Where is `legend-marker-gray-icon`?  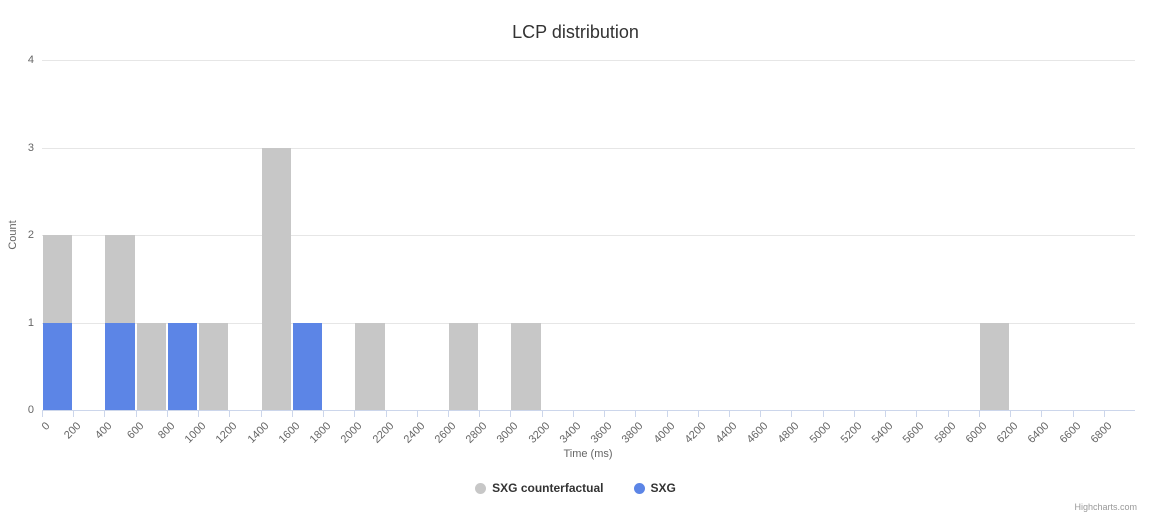 legend-marker-gray-icon is located at coordinates (481, 488).